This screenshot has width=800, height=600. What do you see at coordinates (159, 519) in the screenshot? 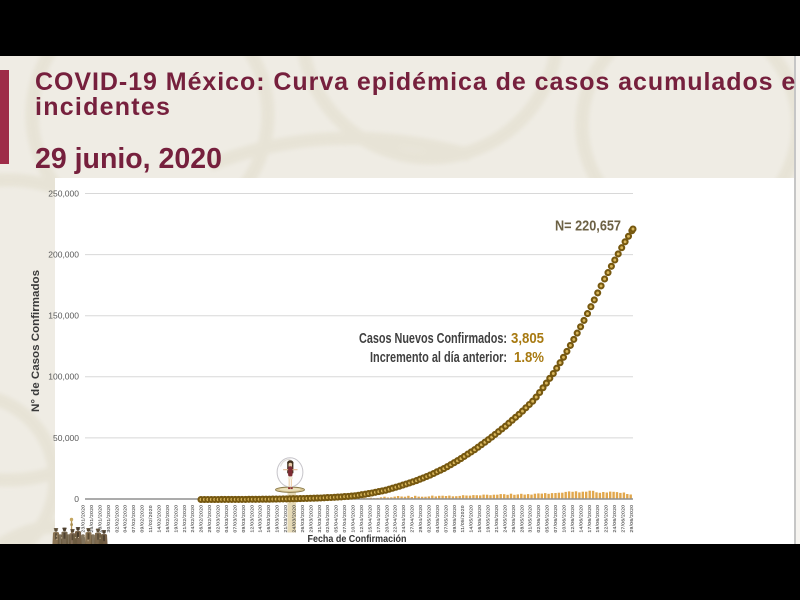
I see `svg-text: 14/02/2020` at bounding box center [159, 519].